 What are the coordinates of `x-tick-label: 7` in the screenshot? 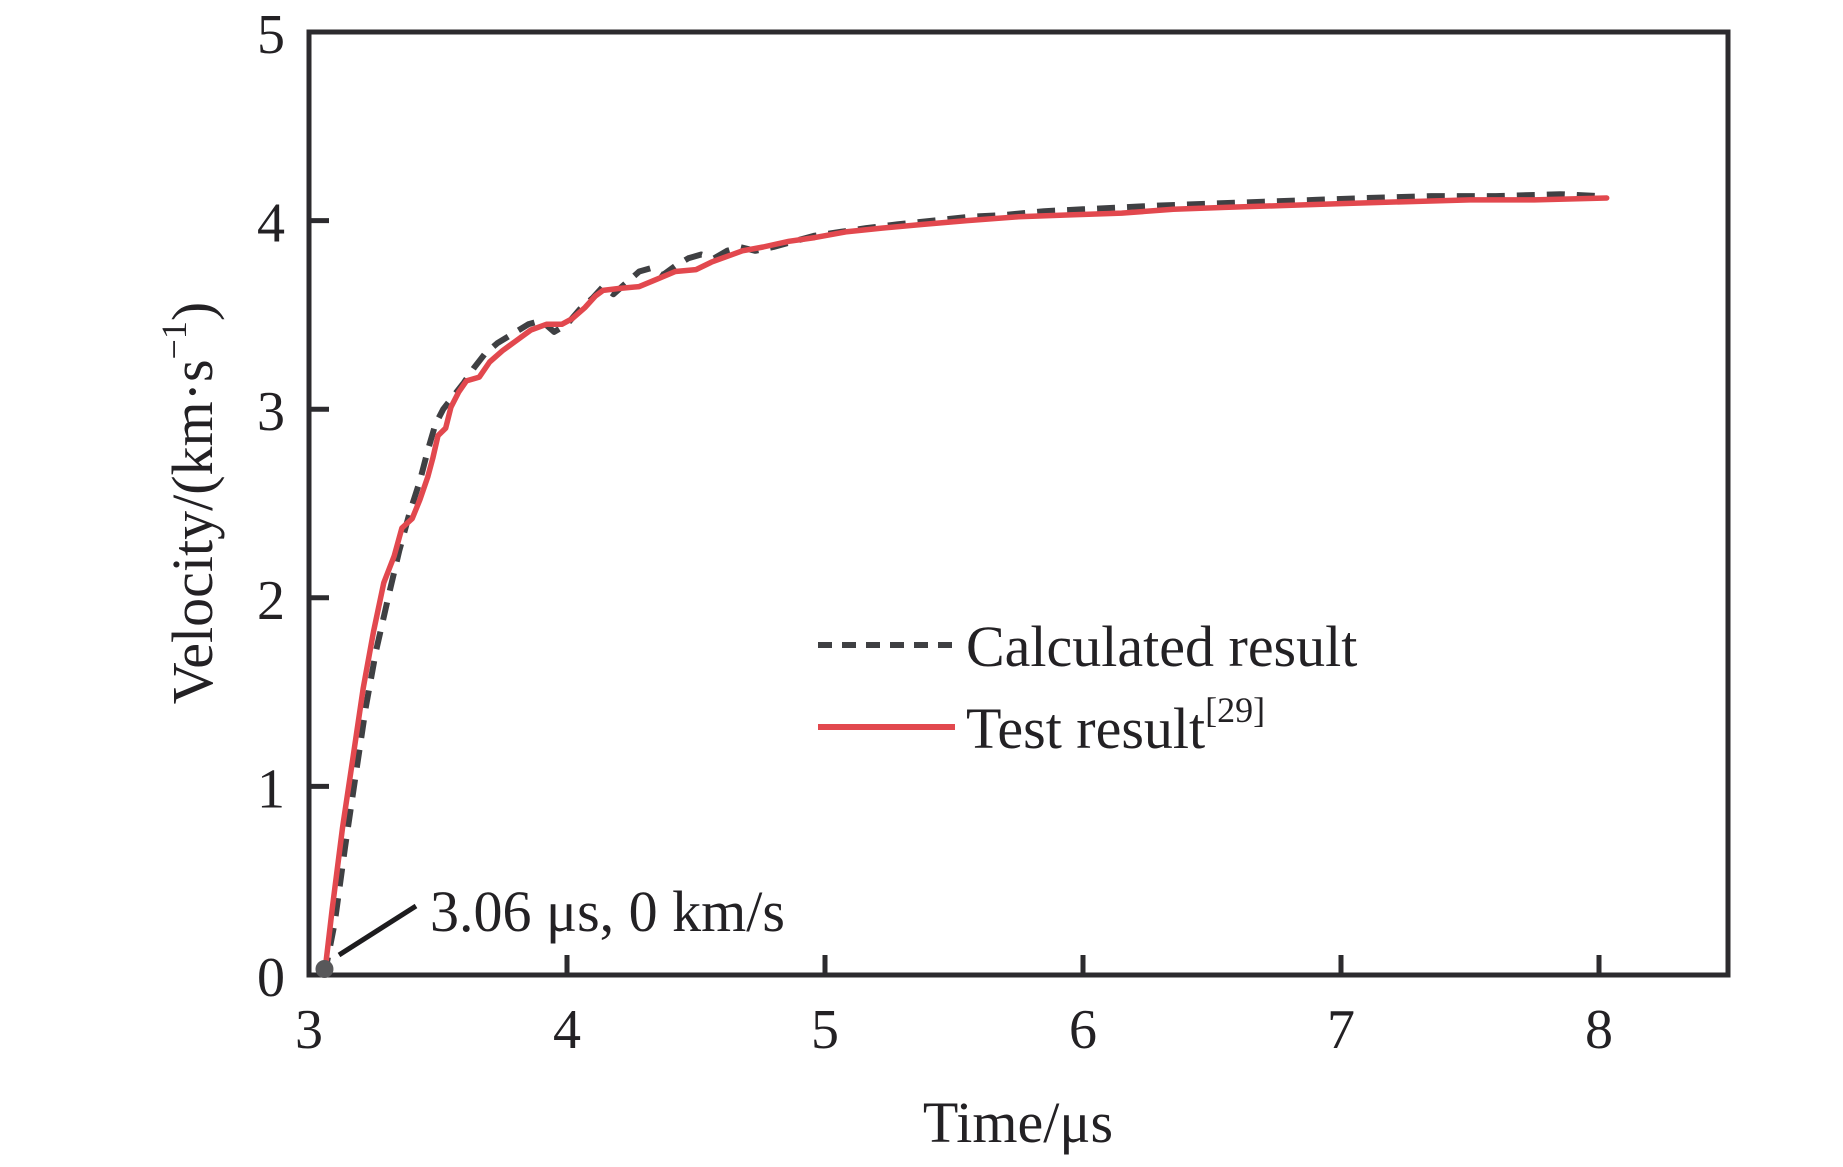 It's located at (1341, 1030).